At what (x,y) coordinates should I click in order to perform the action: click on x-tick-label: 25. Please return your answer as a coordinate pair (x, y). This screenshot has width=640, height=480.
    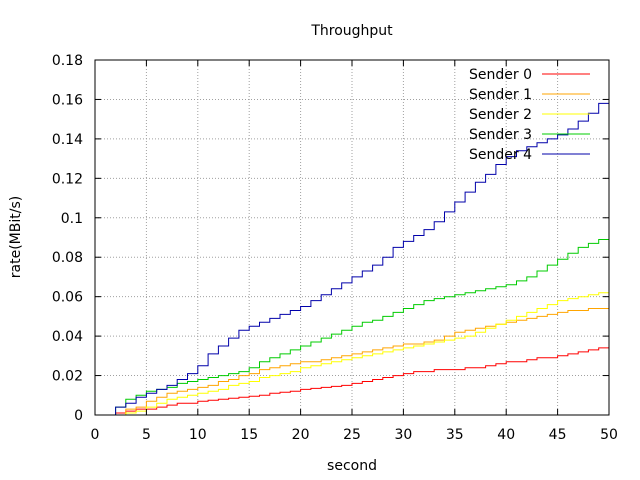
    Looking at the image, I should click on (352, 435).